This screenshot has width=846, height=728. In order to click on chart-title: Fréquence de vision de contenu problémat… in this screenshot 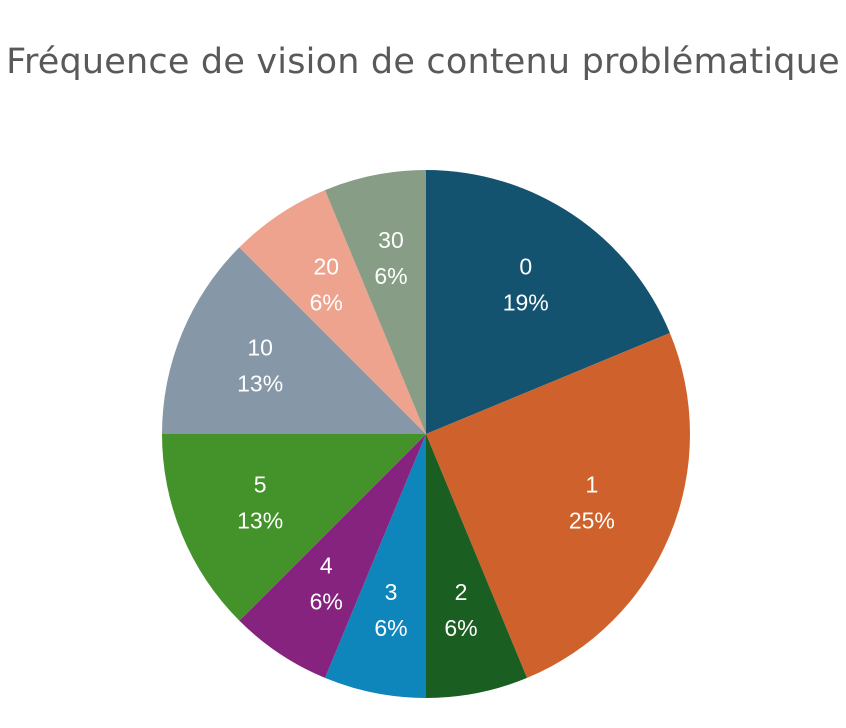, I will do `click(423, 62)`.